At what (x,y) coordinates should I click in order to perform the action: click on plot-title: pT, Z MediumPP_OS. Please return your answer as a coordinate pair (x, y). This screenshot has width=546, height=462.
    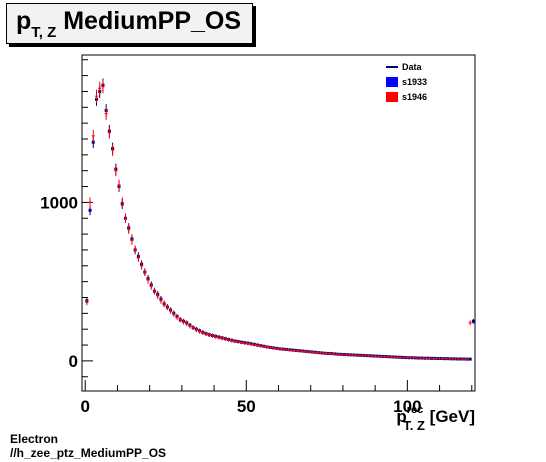
    Looking at the image, I should click on (129, 23).